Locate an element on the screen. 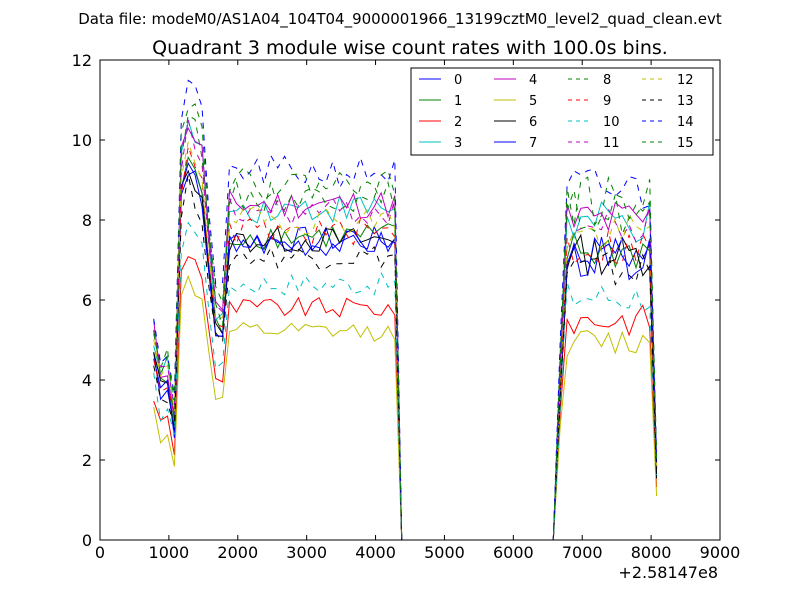 This screenshot has height=600, width=800. legend-label-12: 12 is located at coordinates (685, 80).